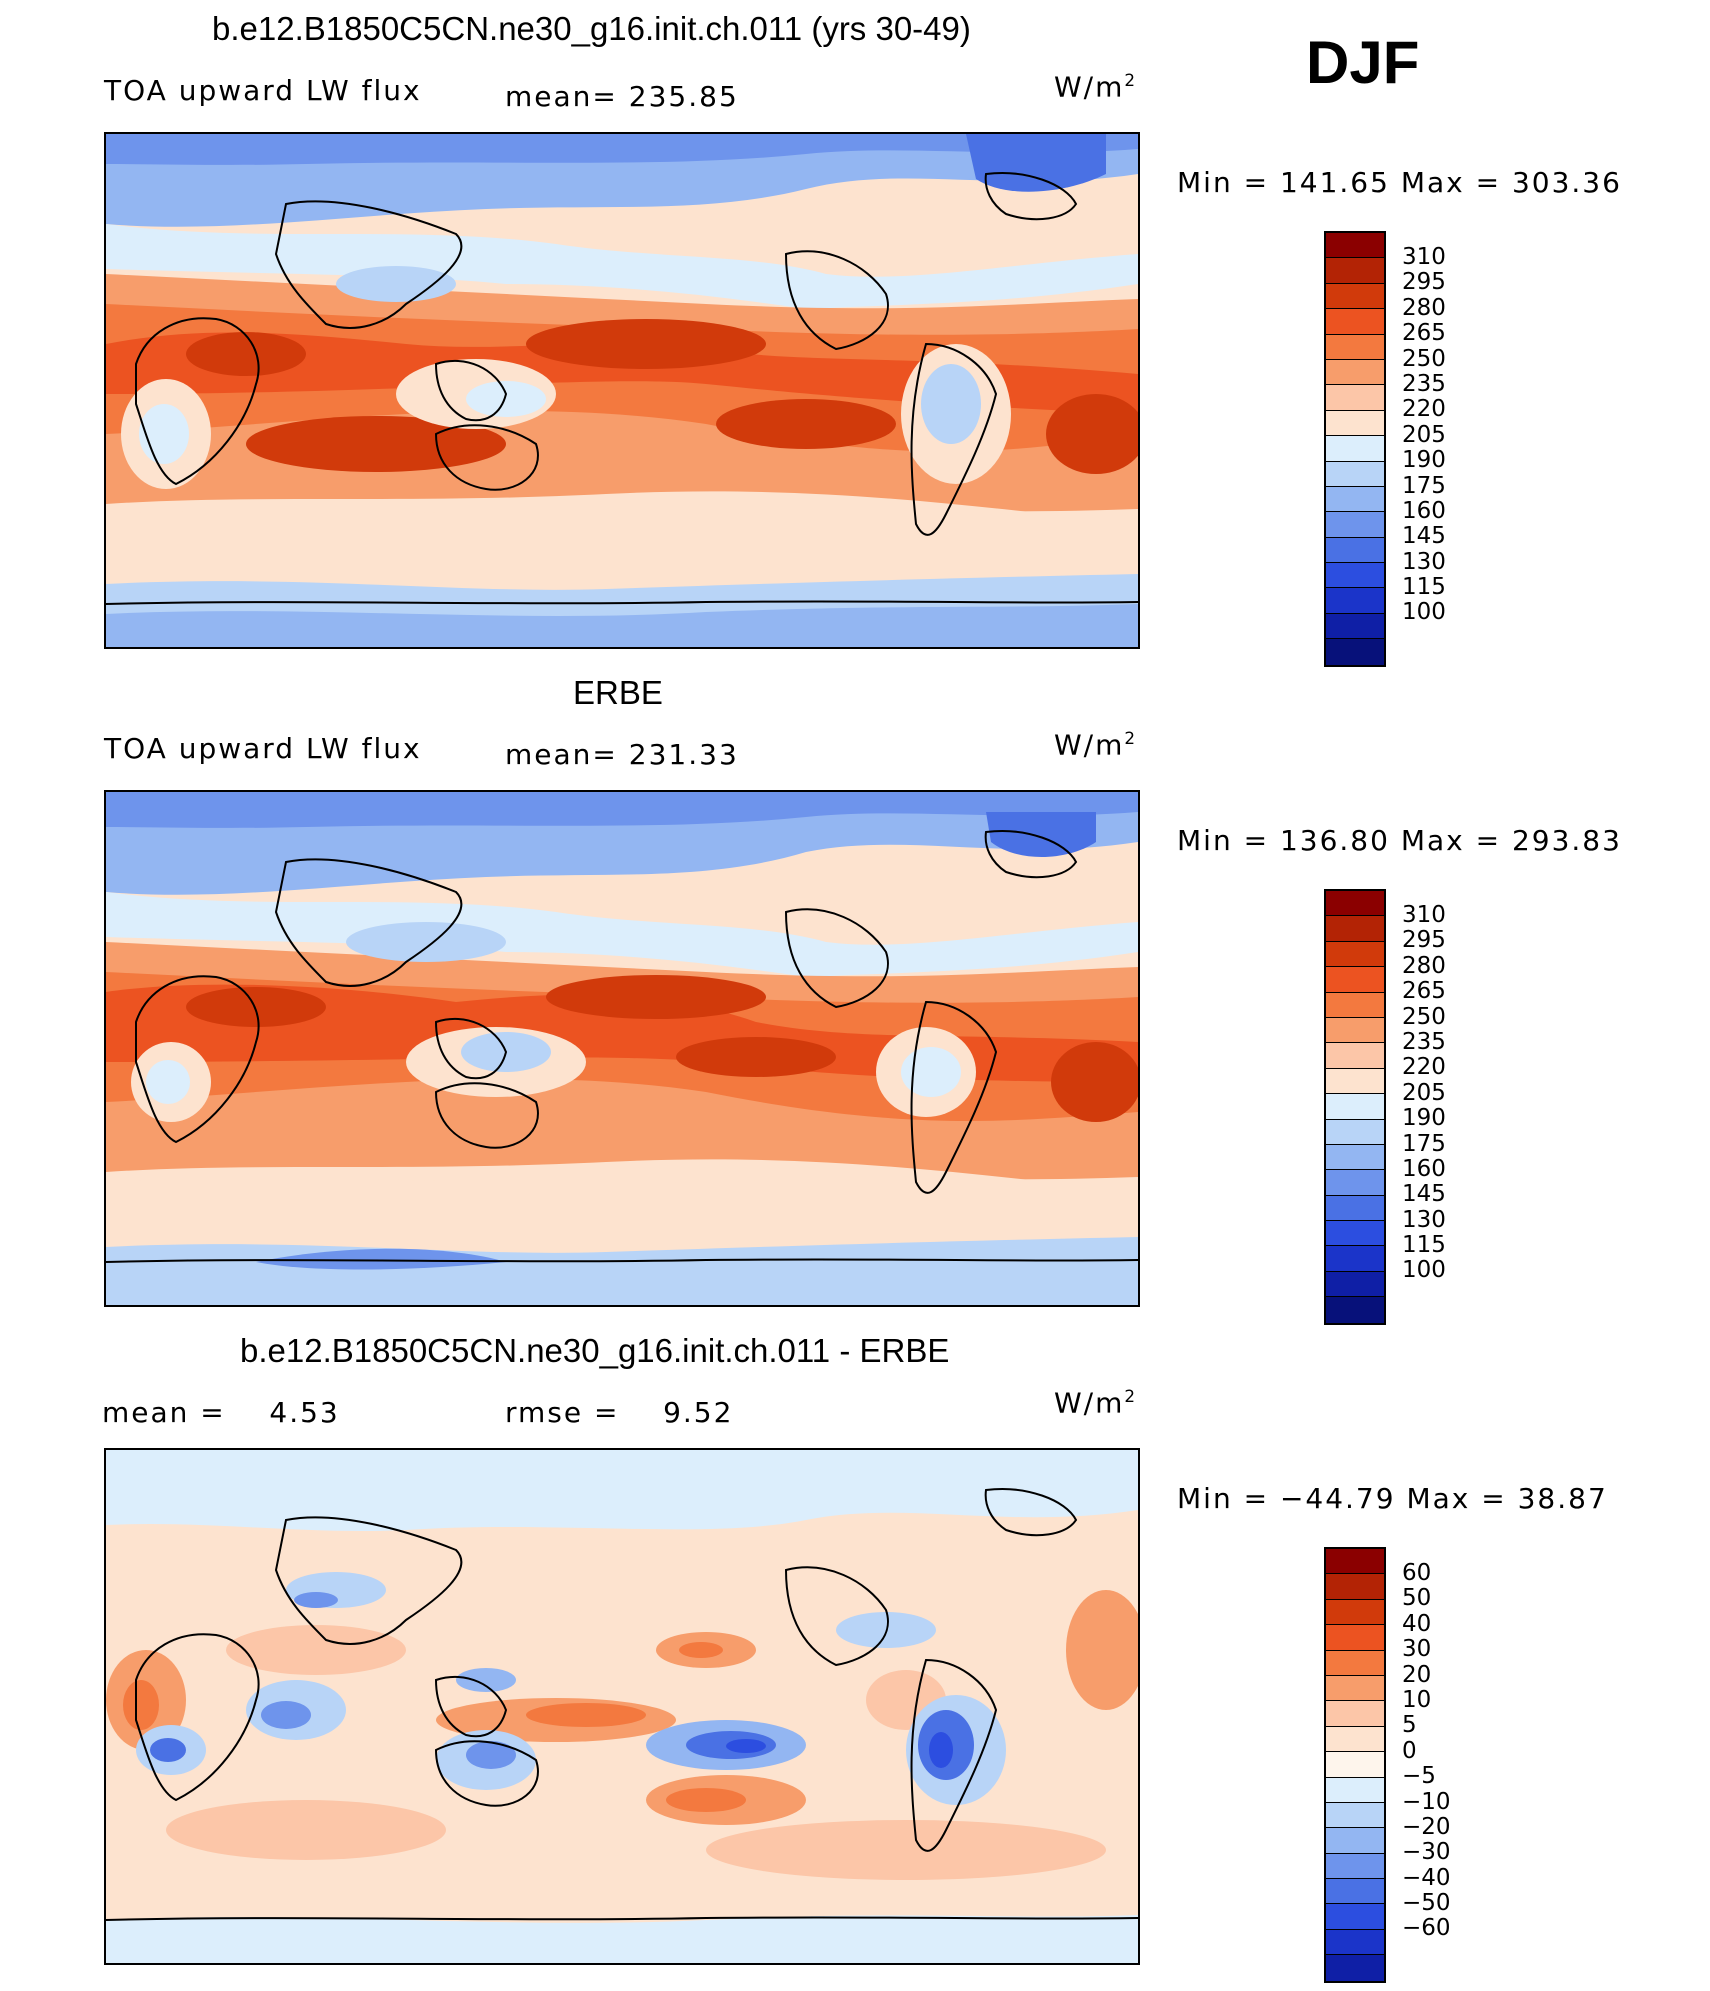 Image resolution: width=1710 pixels, height=1991 pixels. Describe the element at coordinates (1426, 1928) in the screenshot. I see `colorbar-tick-label: −60` at that location.